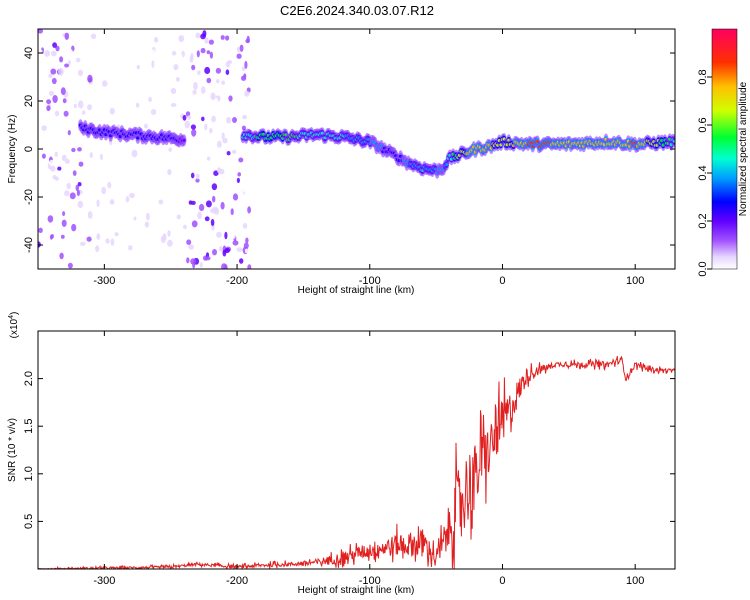 The image size is (750, 600). Describe the element at coordinates (502, 581) in the screenshot. I see `x-tick-label: 0` at that location.